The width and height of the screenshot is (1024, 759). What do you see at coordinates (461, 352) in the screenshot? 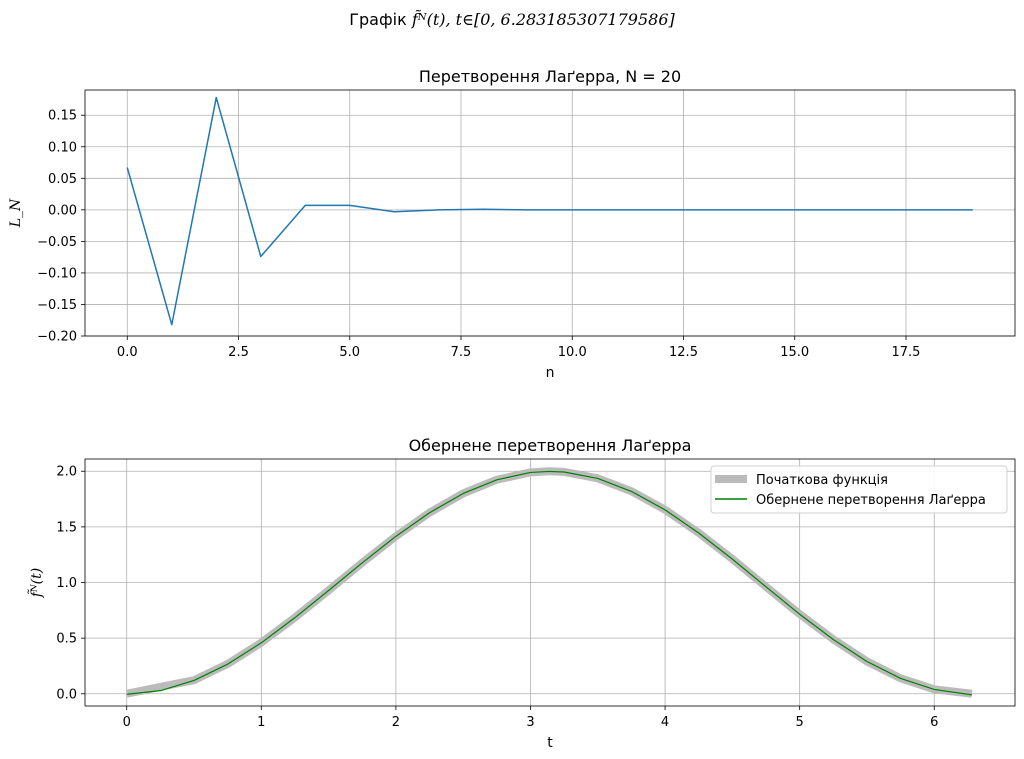
I see `x-tick-label: 7.5` at bounding box center [461, 352].